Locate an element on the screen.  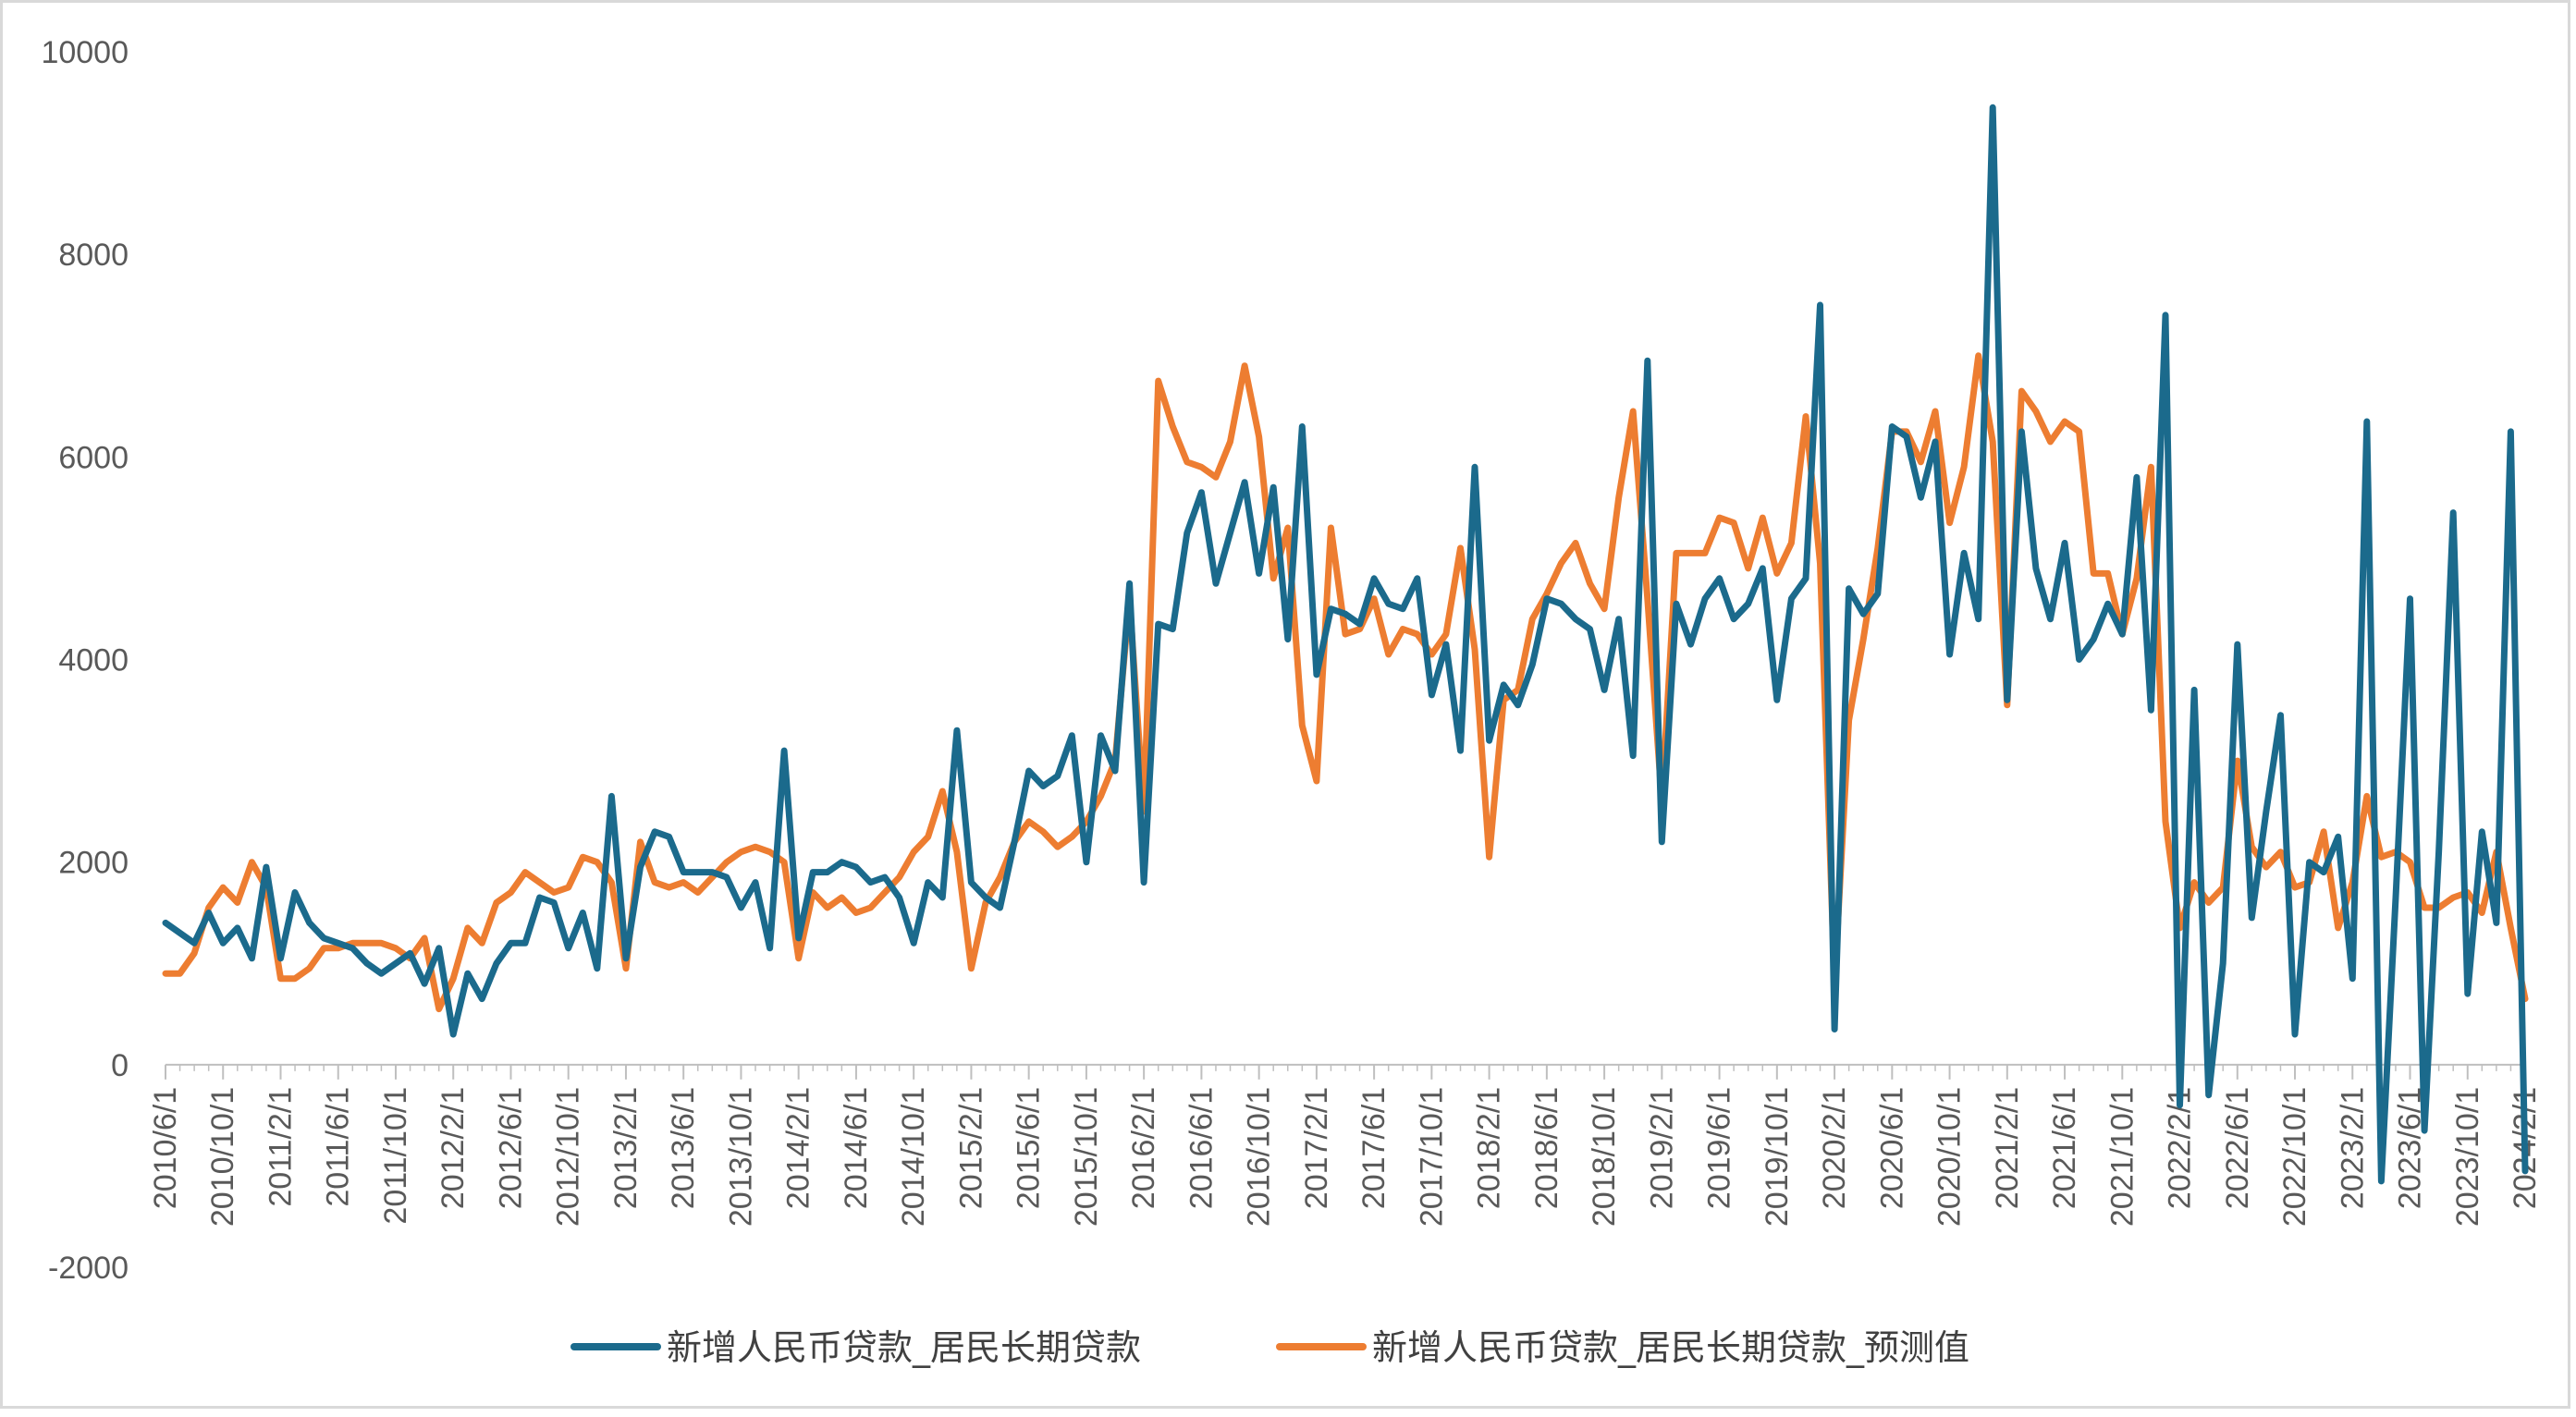
x-tick-label: 2016/10/1 is located at coordinates (1260, 1157).